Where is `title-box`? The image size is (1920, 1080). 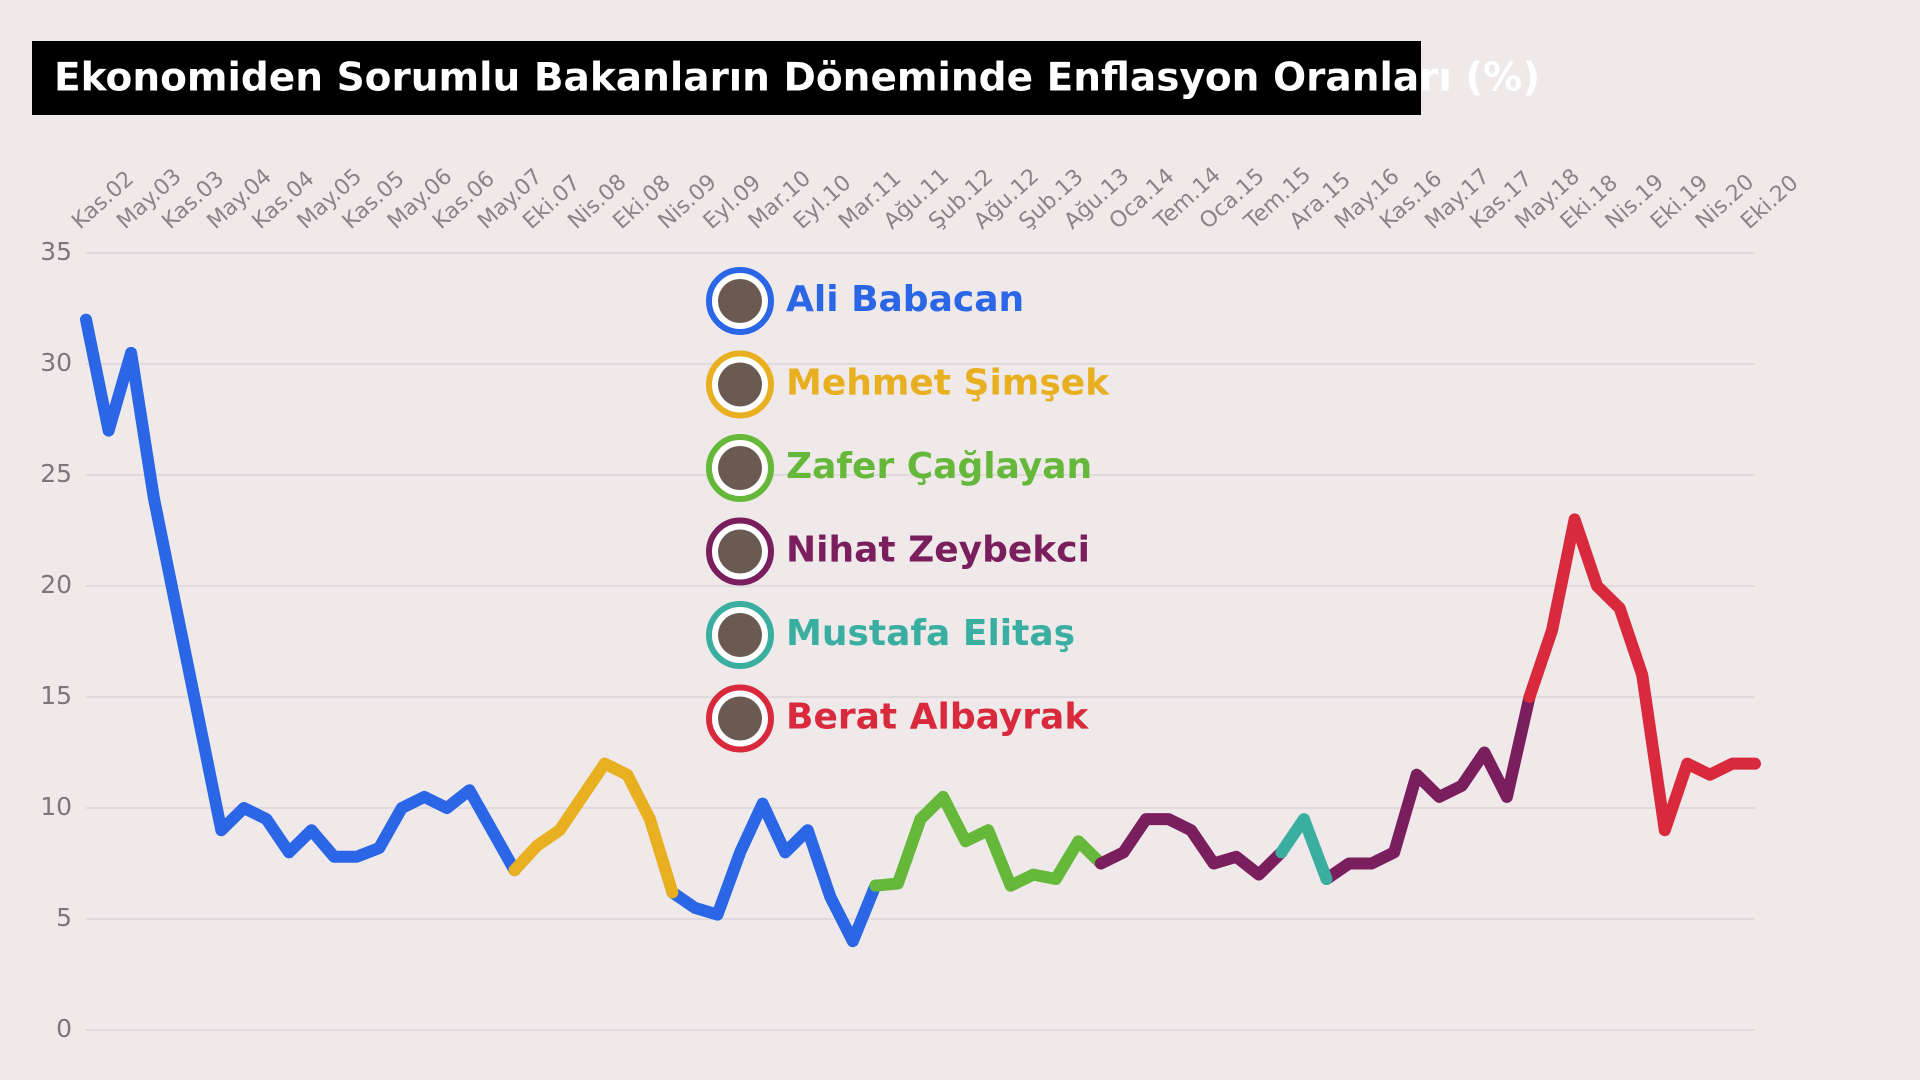
title-box is located at coordinates (726, 78).